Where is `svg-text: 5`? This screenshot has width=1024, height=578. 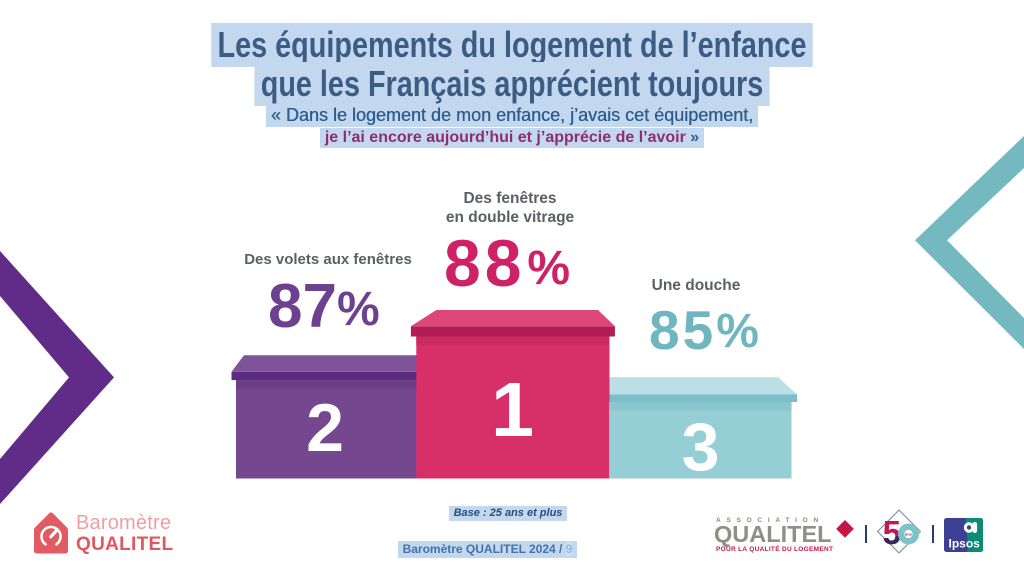 svg-text: 5 is located at coordinates (892, 532).